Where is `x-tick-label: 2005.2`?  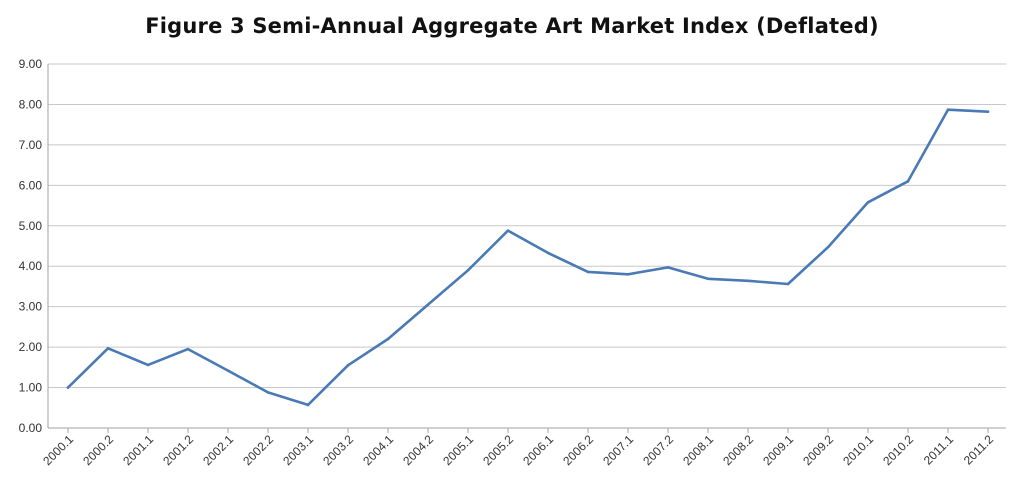
x-tick-label: 2005.2 is located at coordinates (498, 450).